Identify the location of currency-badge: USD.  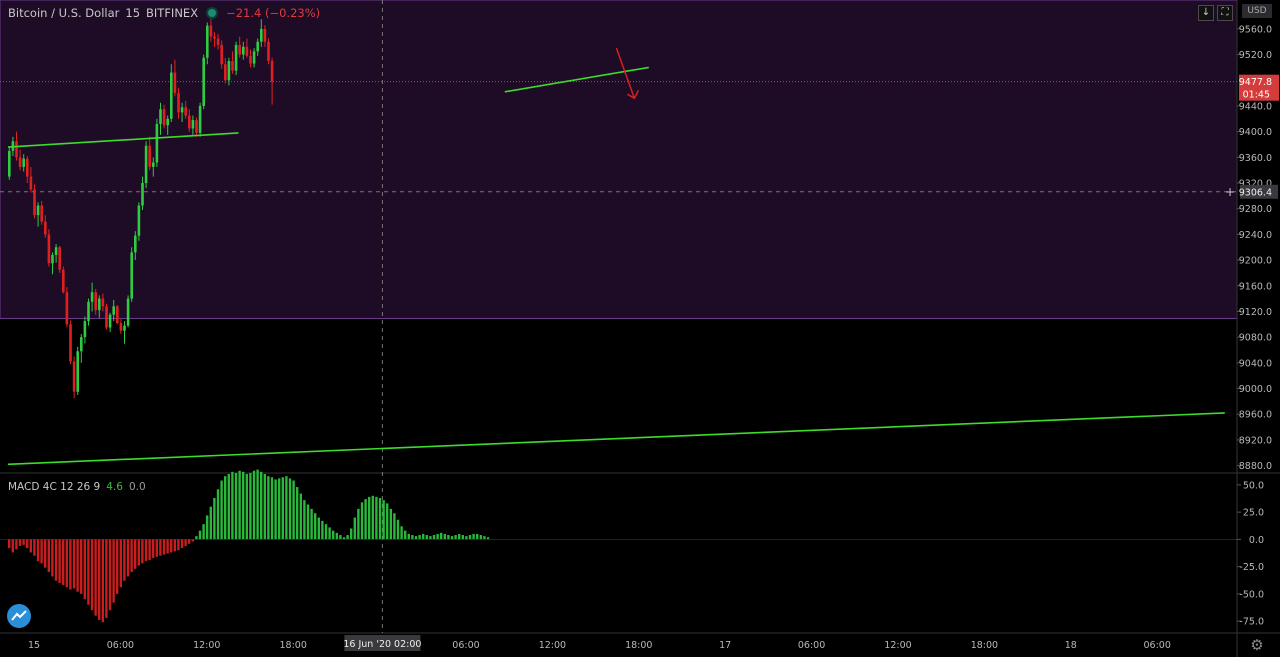
(1257, 11).